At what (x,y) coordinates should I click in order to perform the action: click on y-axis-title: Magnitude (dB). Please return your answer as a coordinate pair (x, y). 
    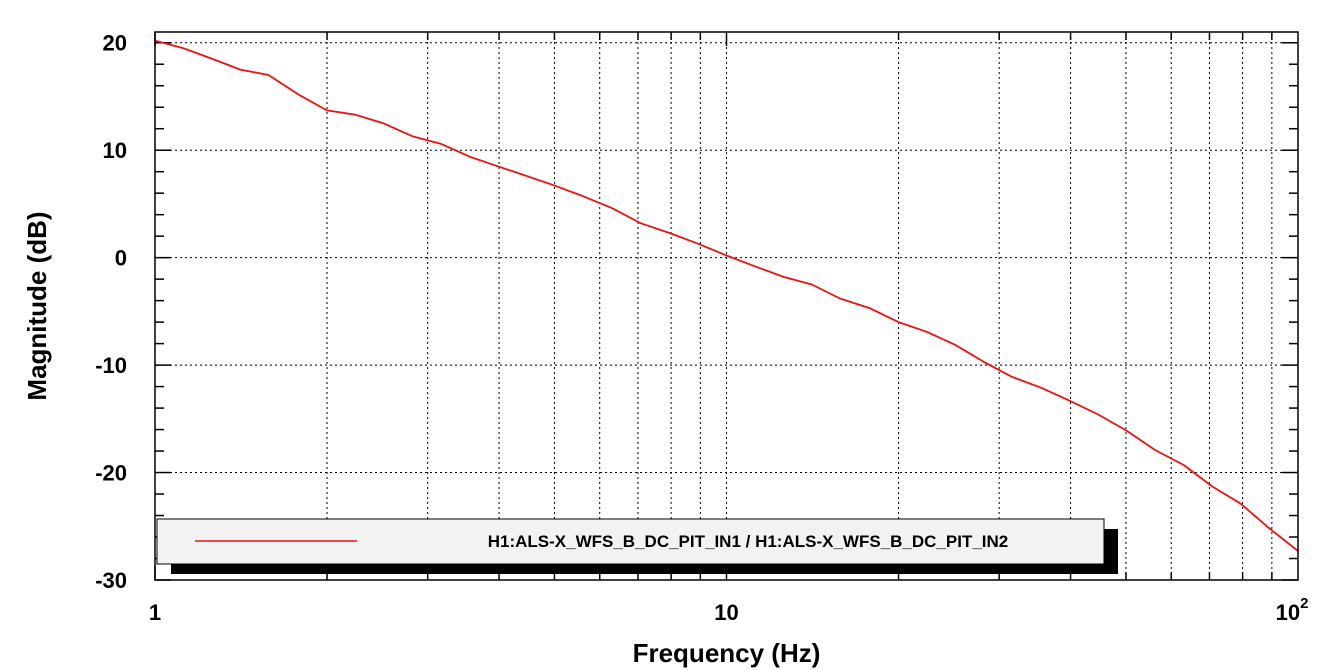
    Looking at the image, I should click on (37, 305).